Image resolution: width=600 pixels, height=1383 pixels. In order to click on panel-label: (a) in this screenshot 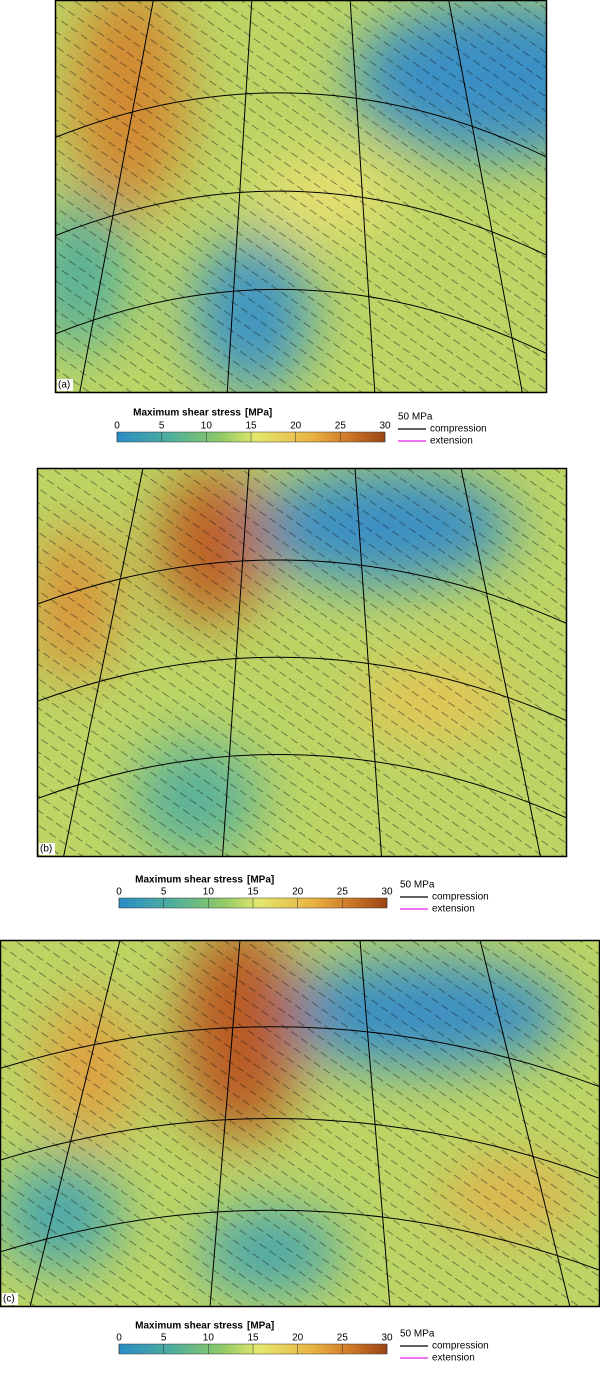, I will do `click(64, 385)`.